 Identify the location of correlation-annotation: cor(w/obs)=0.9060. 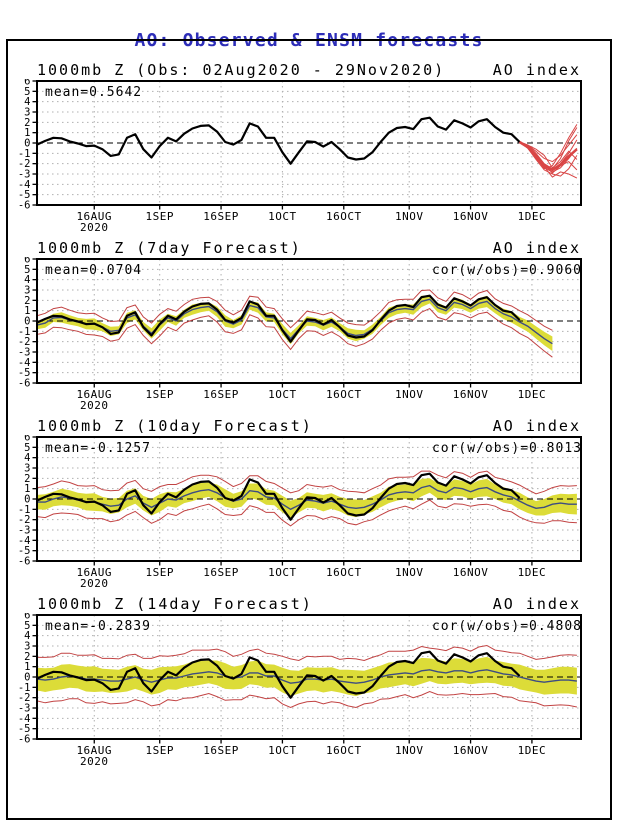
(506, 270).